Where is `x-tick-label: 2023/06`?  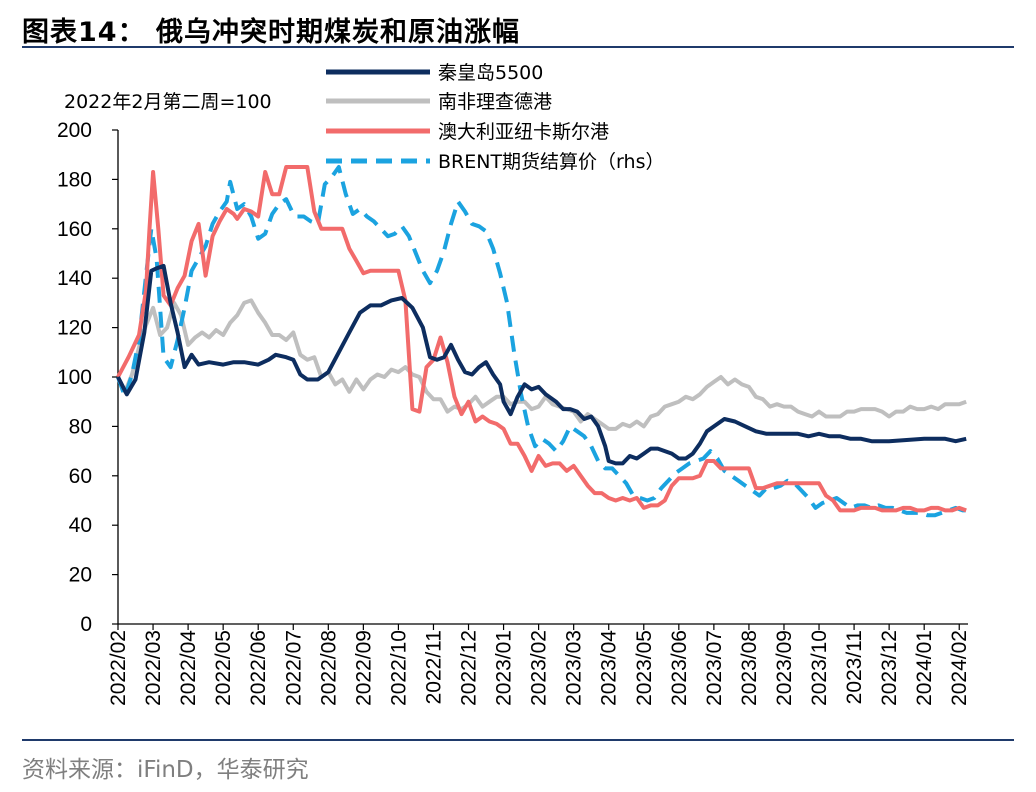
x-tick-label: 2023/06 is located at coordinates (679, 668).